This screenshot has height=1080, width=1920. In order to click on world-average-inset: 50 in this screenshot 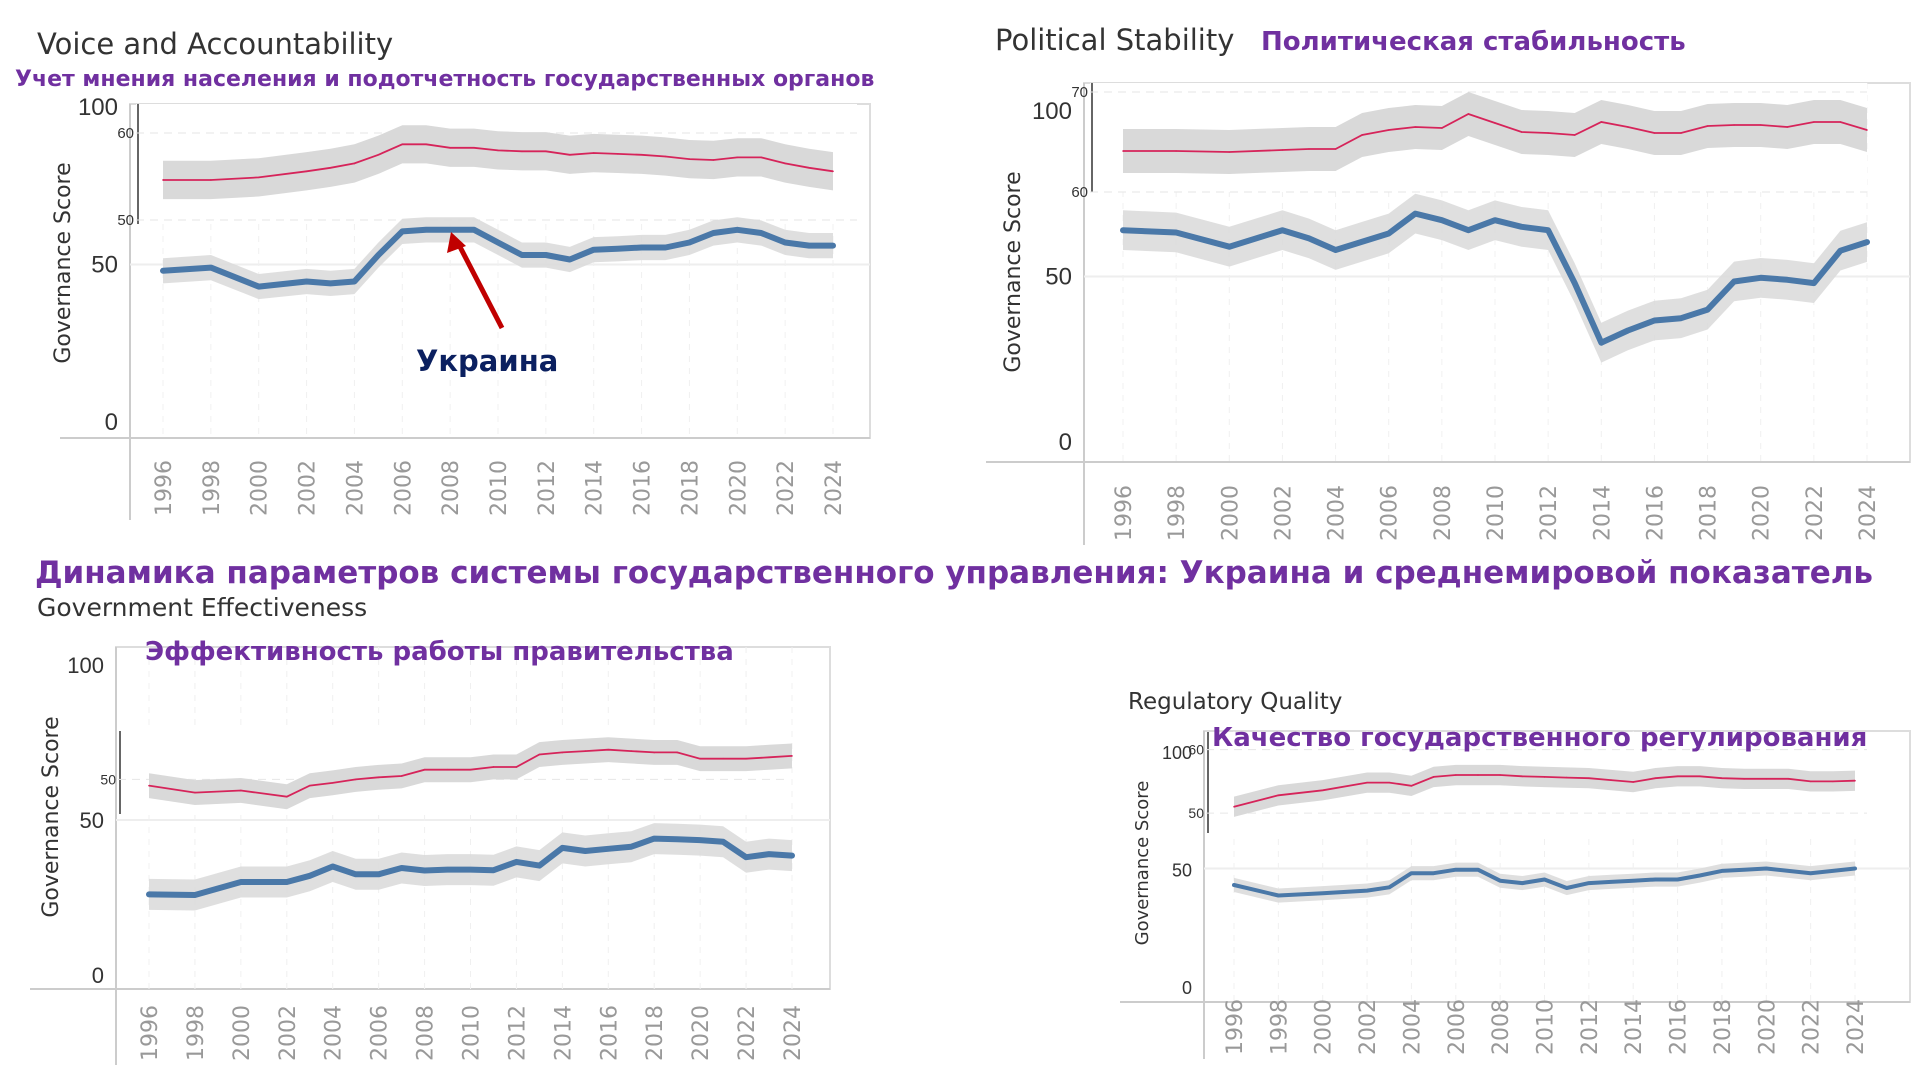, I will do `click(446, 772)`.